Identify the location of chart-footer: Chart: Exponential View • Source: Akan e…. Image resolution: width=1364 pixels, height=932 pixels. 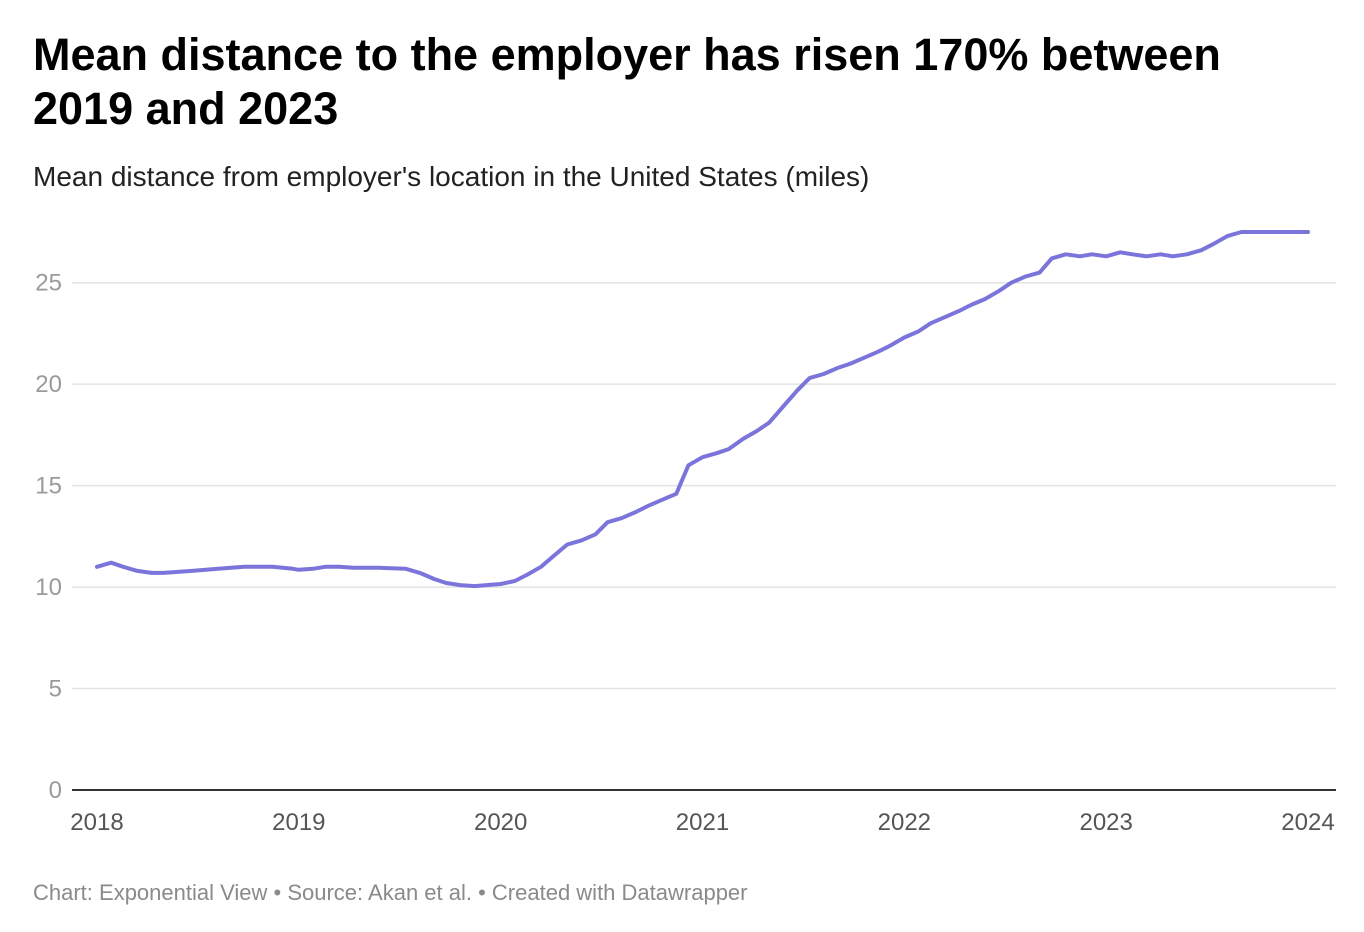
(390, 892).